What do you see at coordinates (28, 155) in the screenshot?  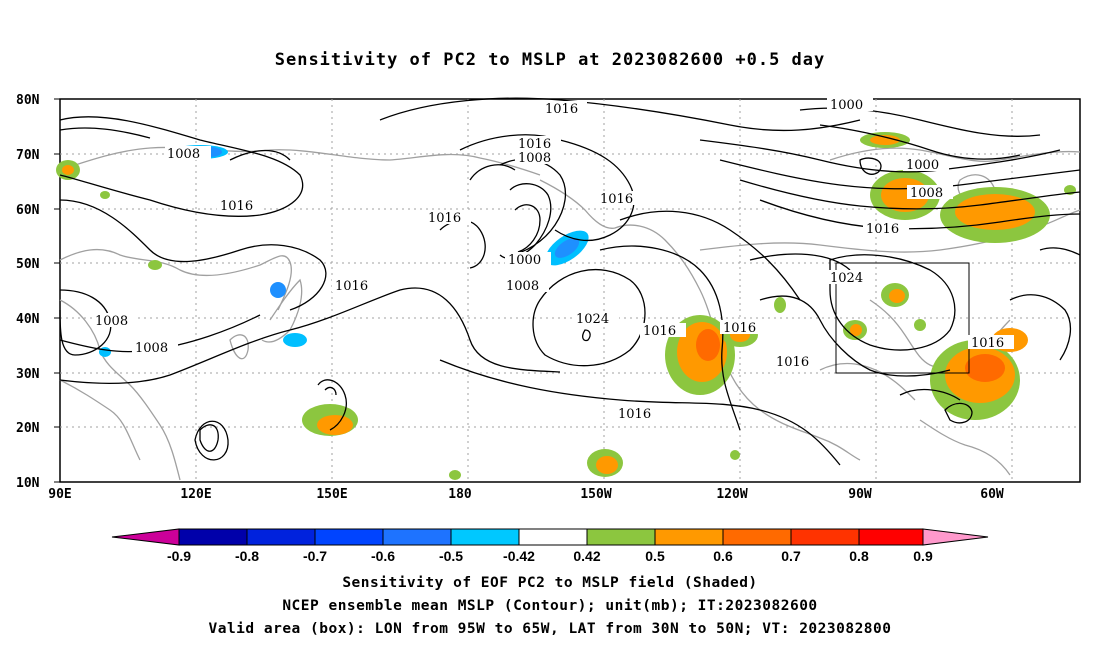 I see `lat-label: 70N` at bounding box center [28, 155].